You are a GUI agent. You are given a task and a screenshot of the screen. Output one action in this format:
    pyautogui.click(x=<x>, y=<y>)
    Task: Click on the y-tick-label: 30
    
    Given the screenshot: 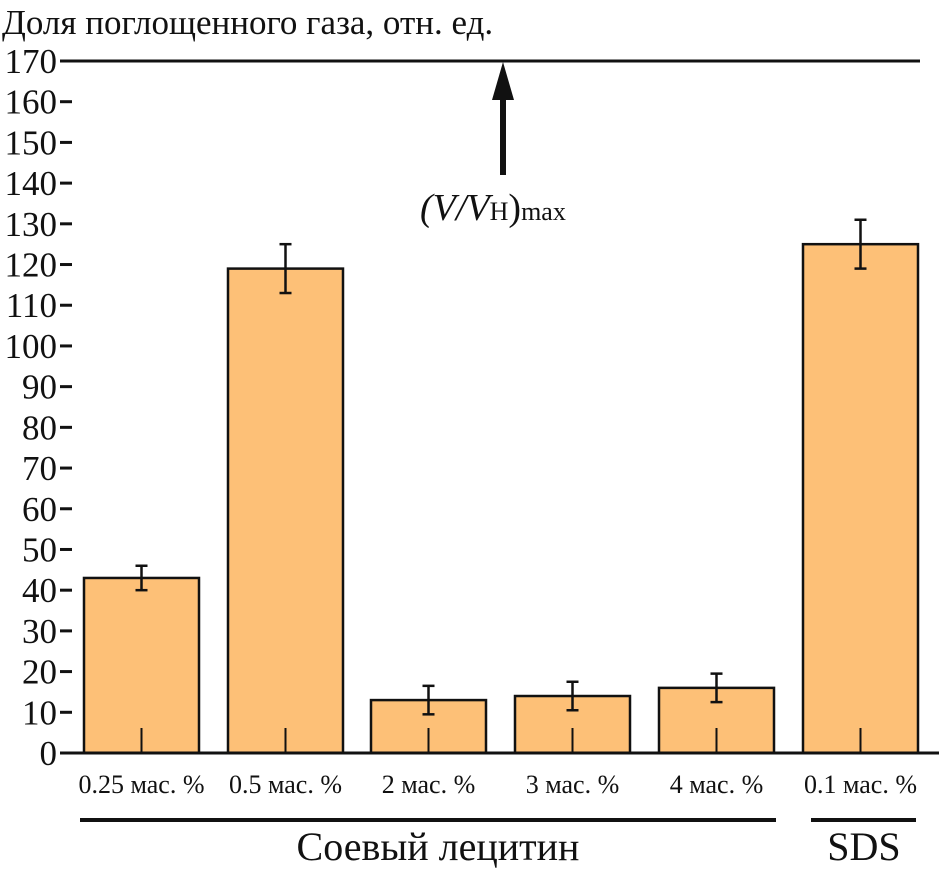 What is the action you would take?
    pyautogui.click(x=39, y=631)
    